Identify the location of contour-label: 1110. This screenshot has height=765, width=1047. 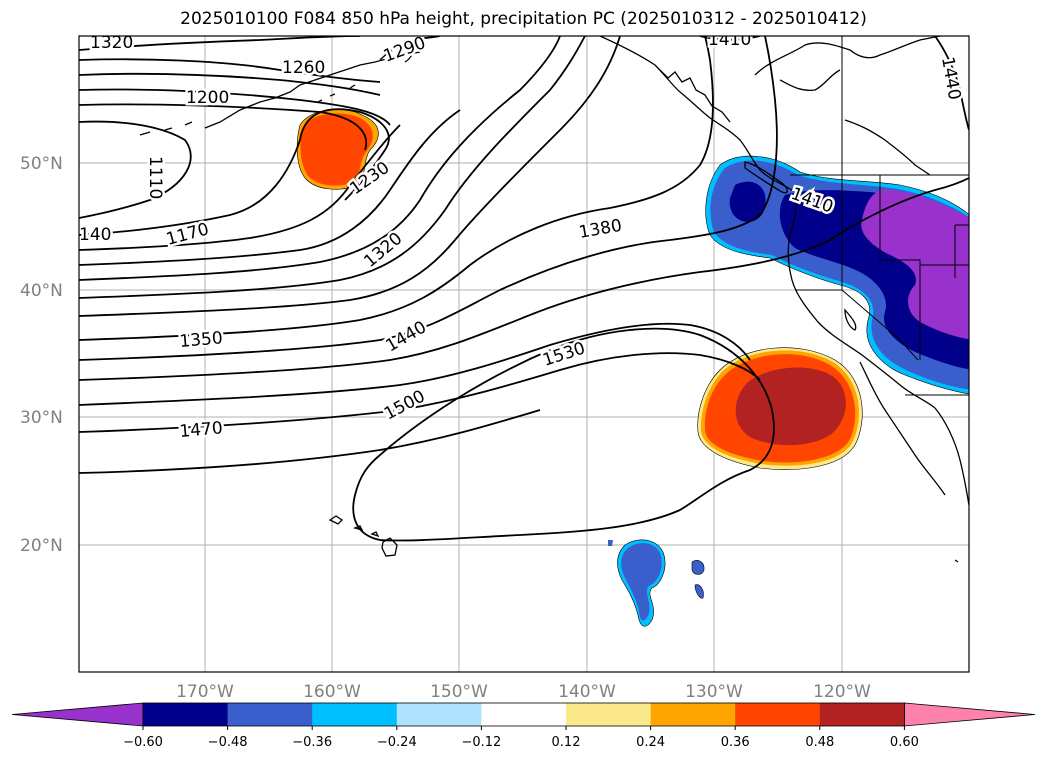
(155, 177).